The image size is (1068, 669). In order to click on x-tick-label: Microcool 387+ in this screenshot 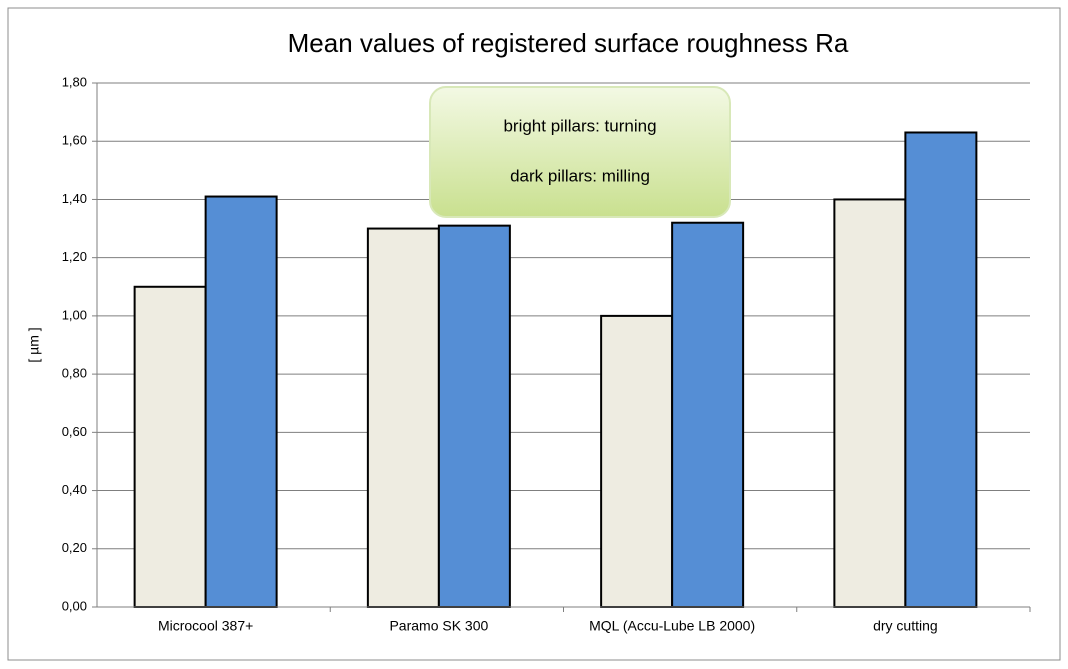, I will do `click(205, 626)`.